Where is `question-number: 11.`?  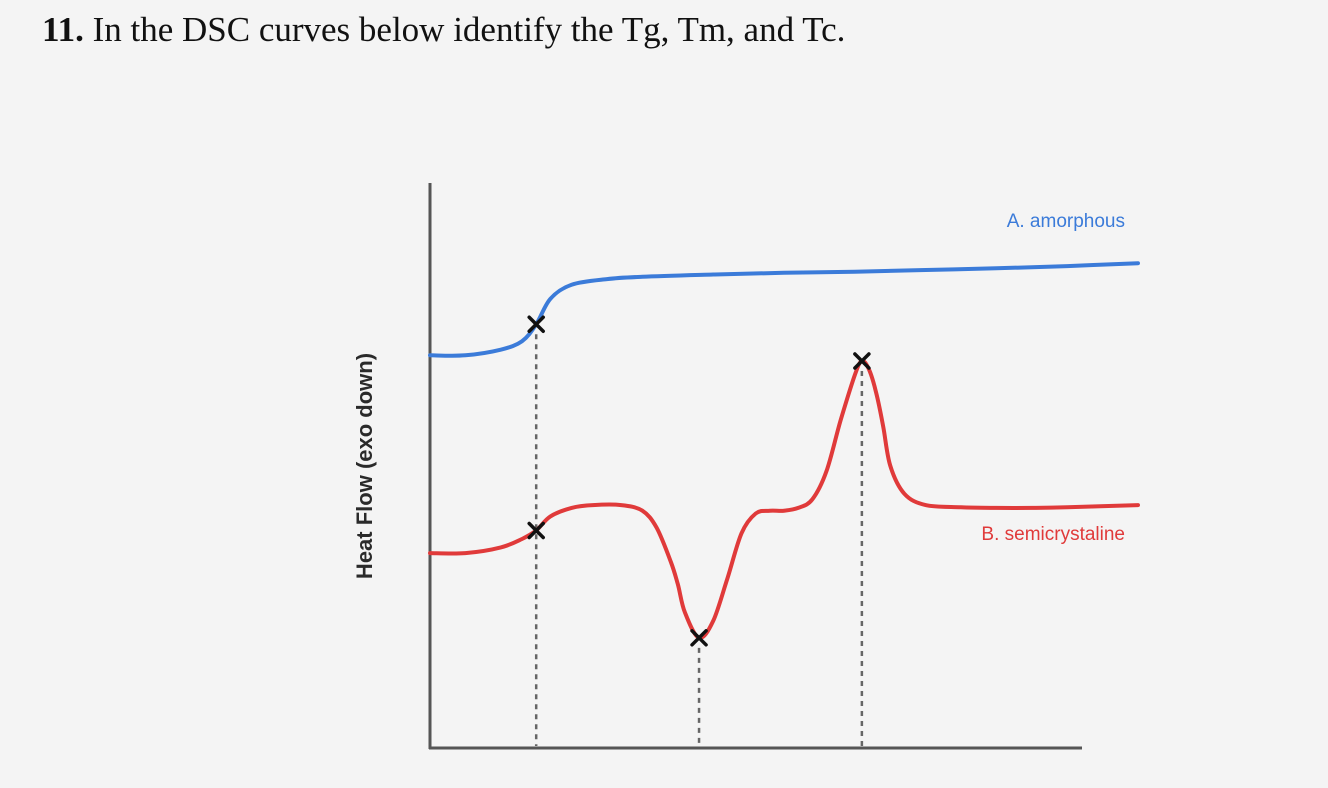 question-number: 11. is located at coordinates (63, 29).